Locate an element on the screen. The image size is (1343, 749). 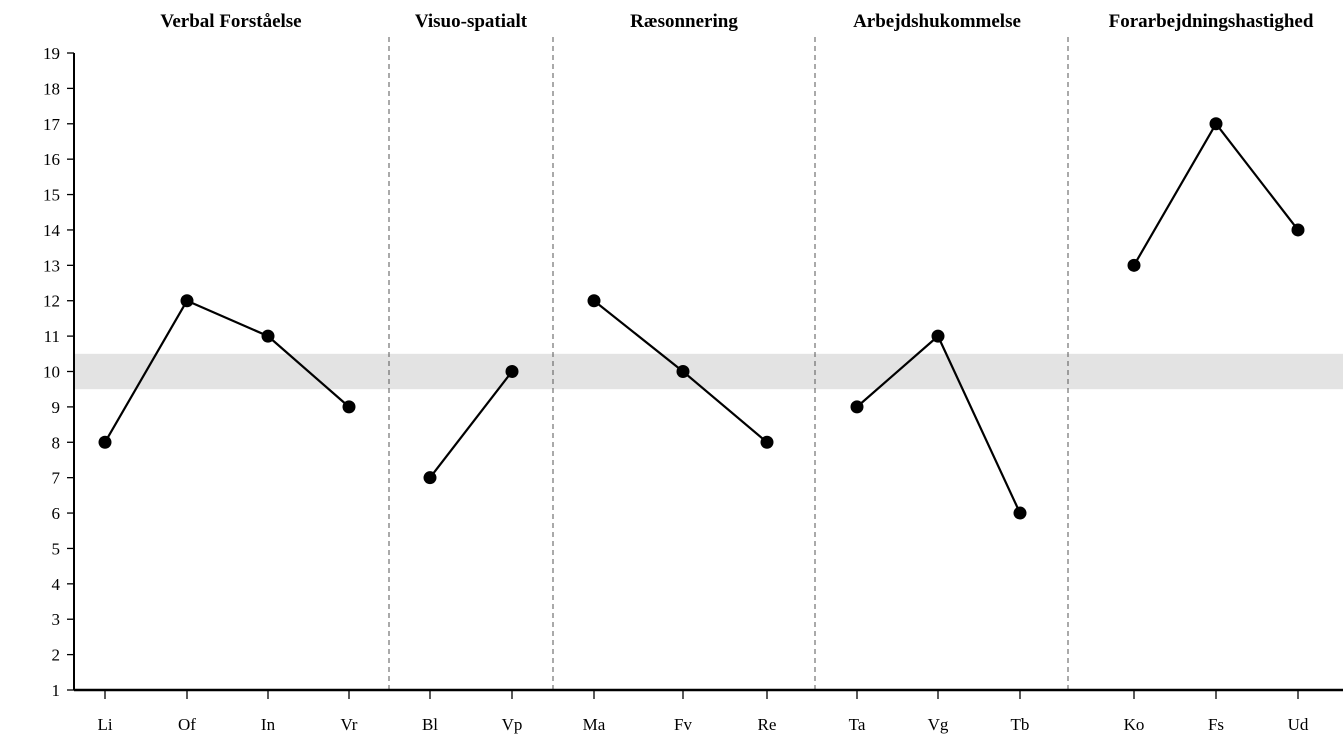
data-point-vg is located at coordinates (938, 336).